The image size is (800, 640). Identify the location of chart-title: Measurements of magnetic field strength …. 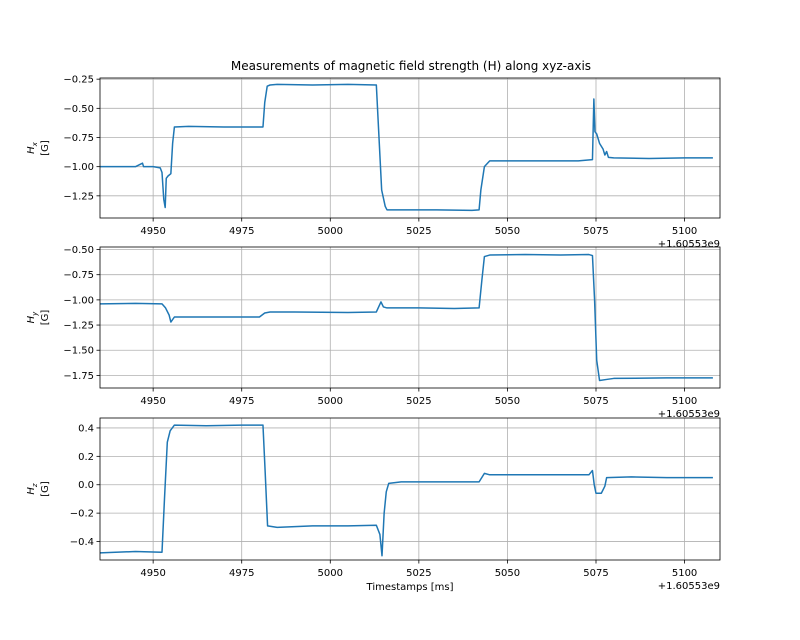
(411, 66).